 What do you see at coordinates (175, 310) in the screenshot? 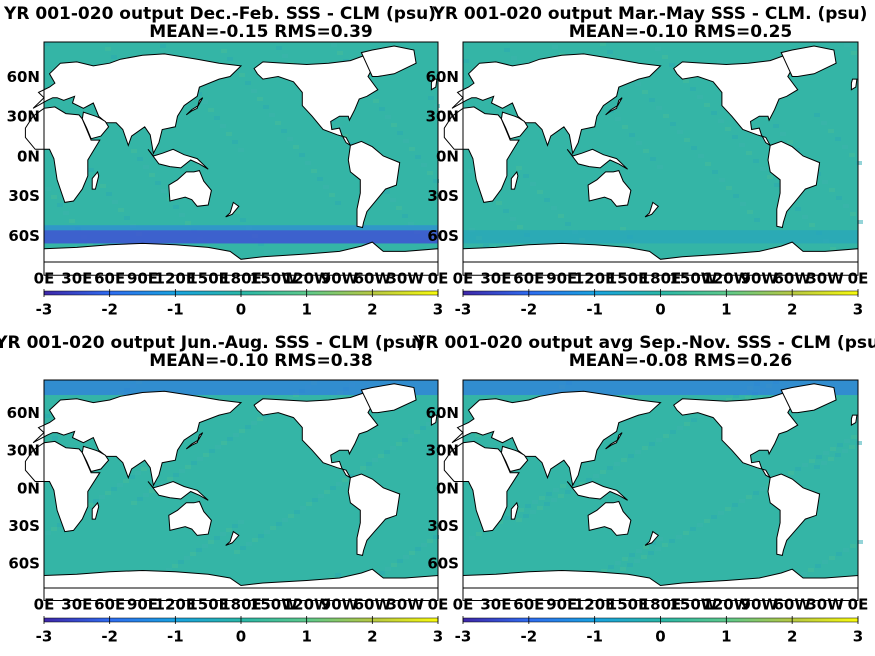
I see `colorbar-tick-label: -1` at bounding box center [175, 310].